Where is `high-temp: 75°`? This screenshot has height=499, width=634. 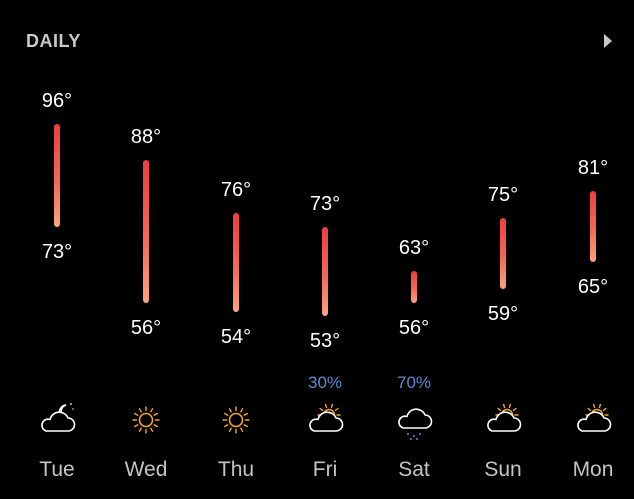
high-temp: 75° is located at coordinates (503, 194).